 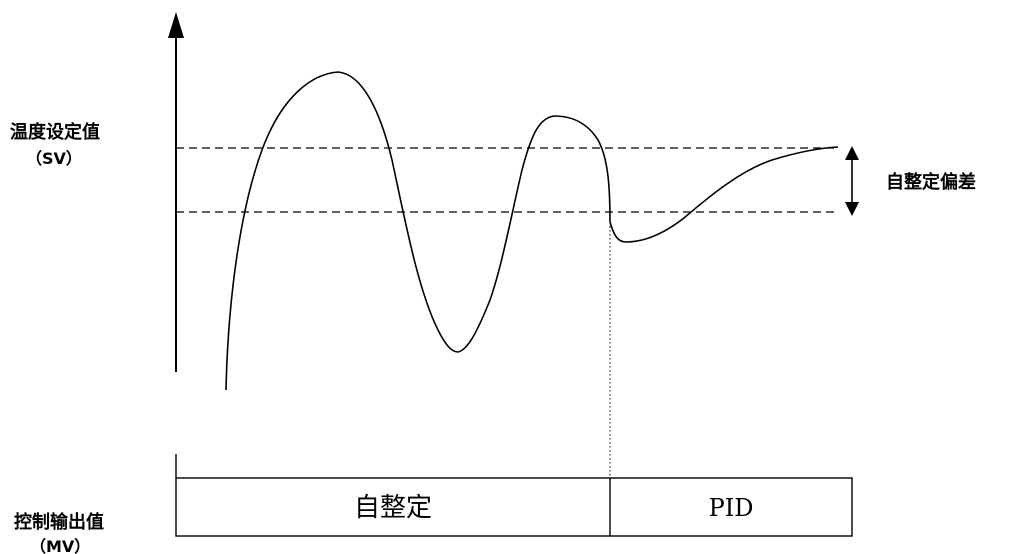 What do you see at coordinates (852, 153) in the screenshot?
I see `deviation-arrow-top` at bounding box center [852, 153].